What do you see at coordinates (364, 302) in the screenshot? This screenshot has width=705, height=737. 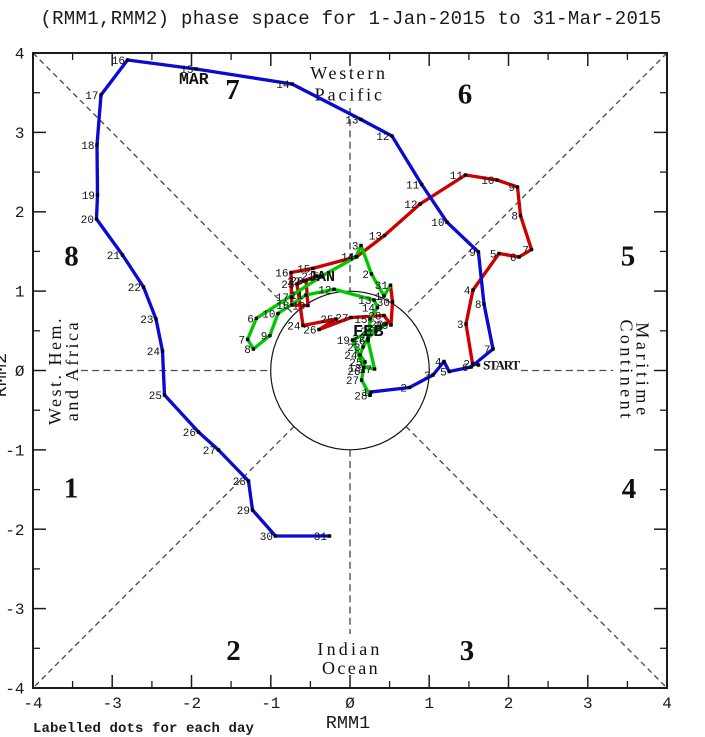 I see `svg-text: 13` at bounding box center [364, 302].